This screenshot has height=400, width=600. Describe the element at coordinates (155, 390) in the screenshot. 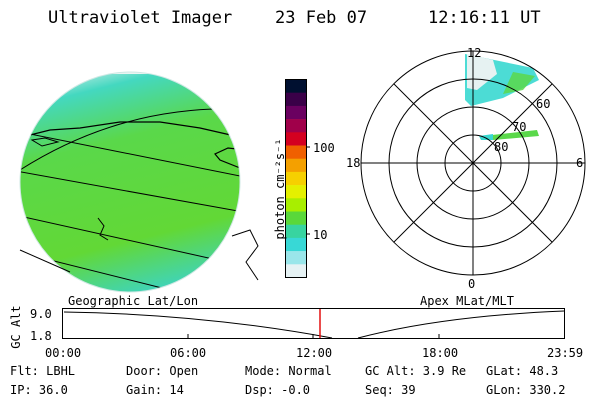

I see `status-gain: Gain: 14` at that location.